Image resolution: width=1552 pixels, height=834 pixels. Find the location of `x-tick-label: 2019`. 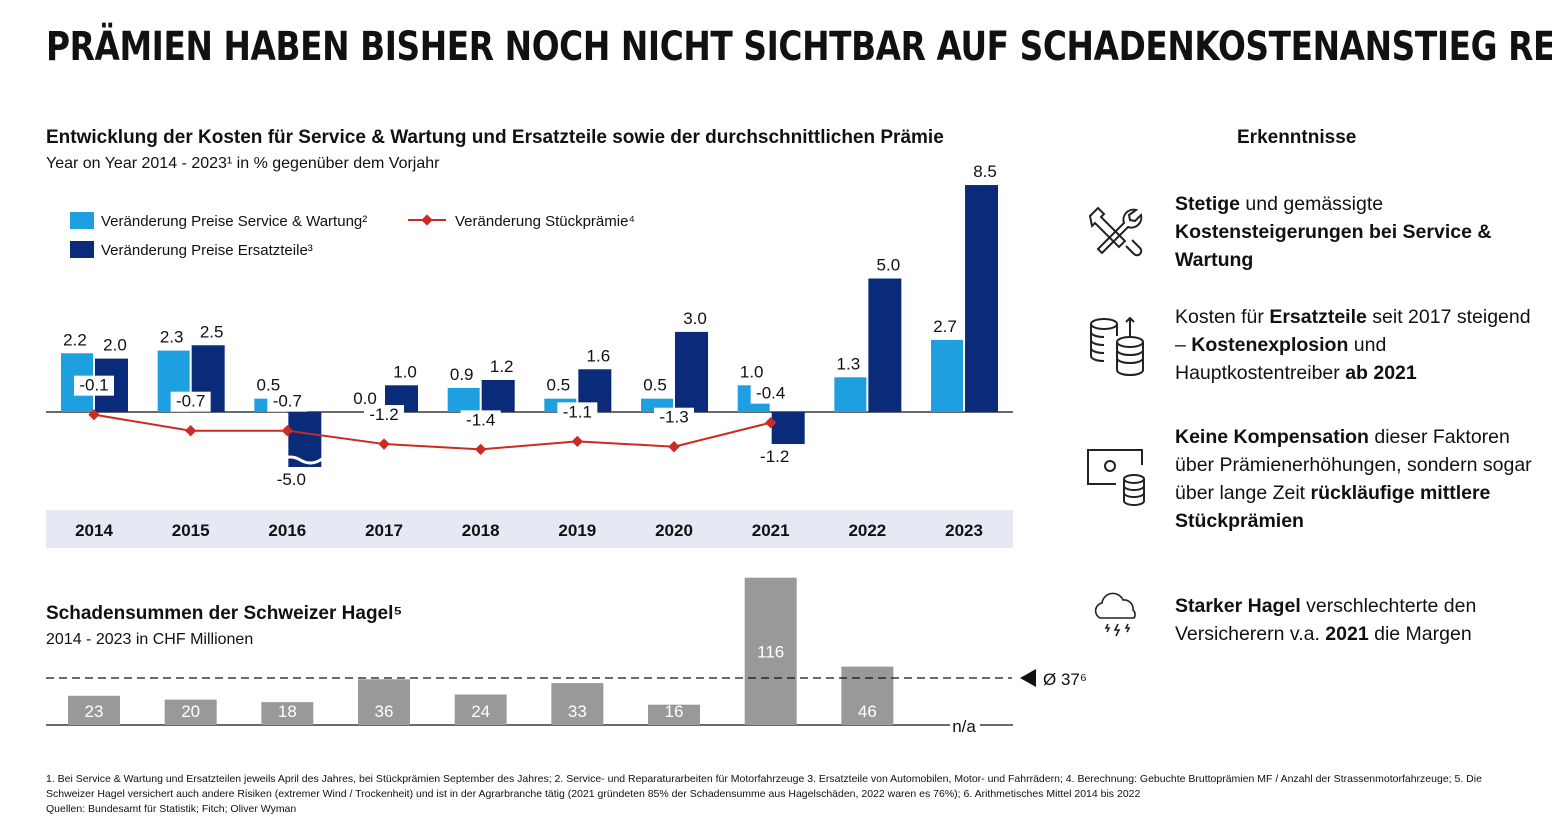

x-tick-label: 2019 is located at coordinates (577, 530).